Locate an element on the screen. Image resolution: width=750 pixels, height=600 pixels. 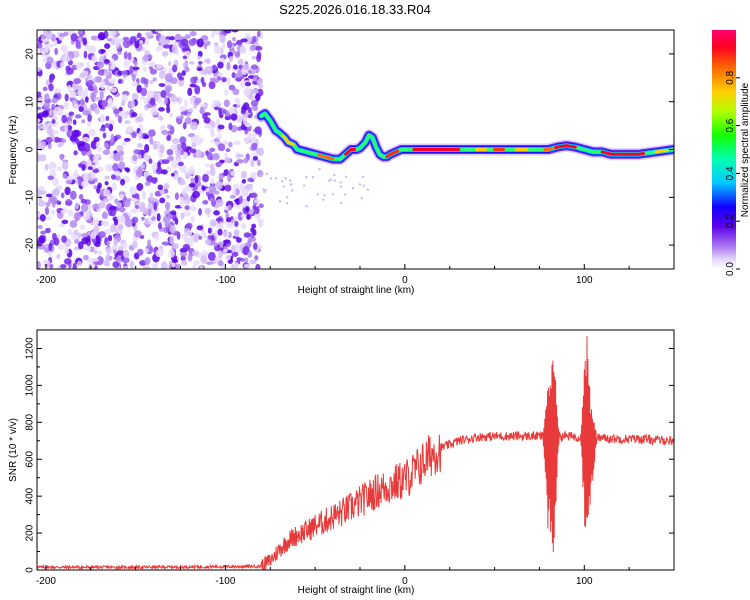
spectrogram-y-tick-label: 0 is located at coordinates (30, 149).